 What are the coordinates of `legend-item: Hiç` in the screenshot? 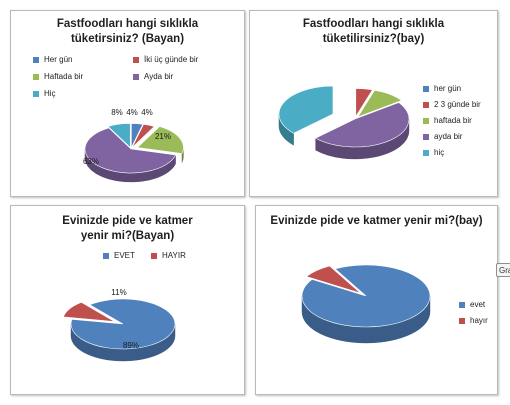 It's located at (78, 96).